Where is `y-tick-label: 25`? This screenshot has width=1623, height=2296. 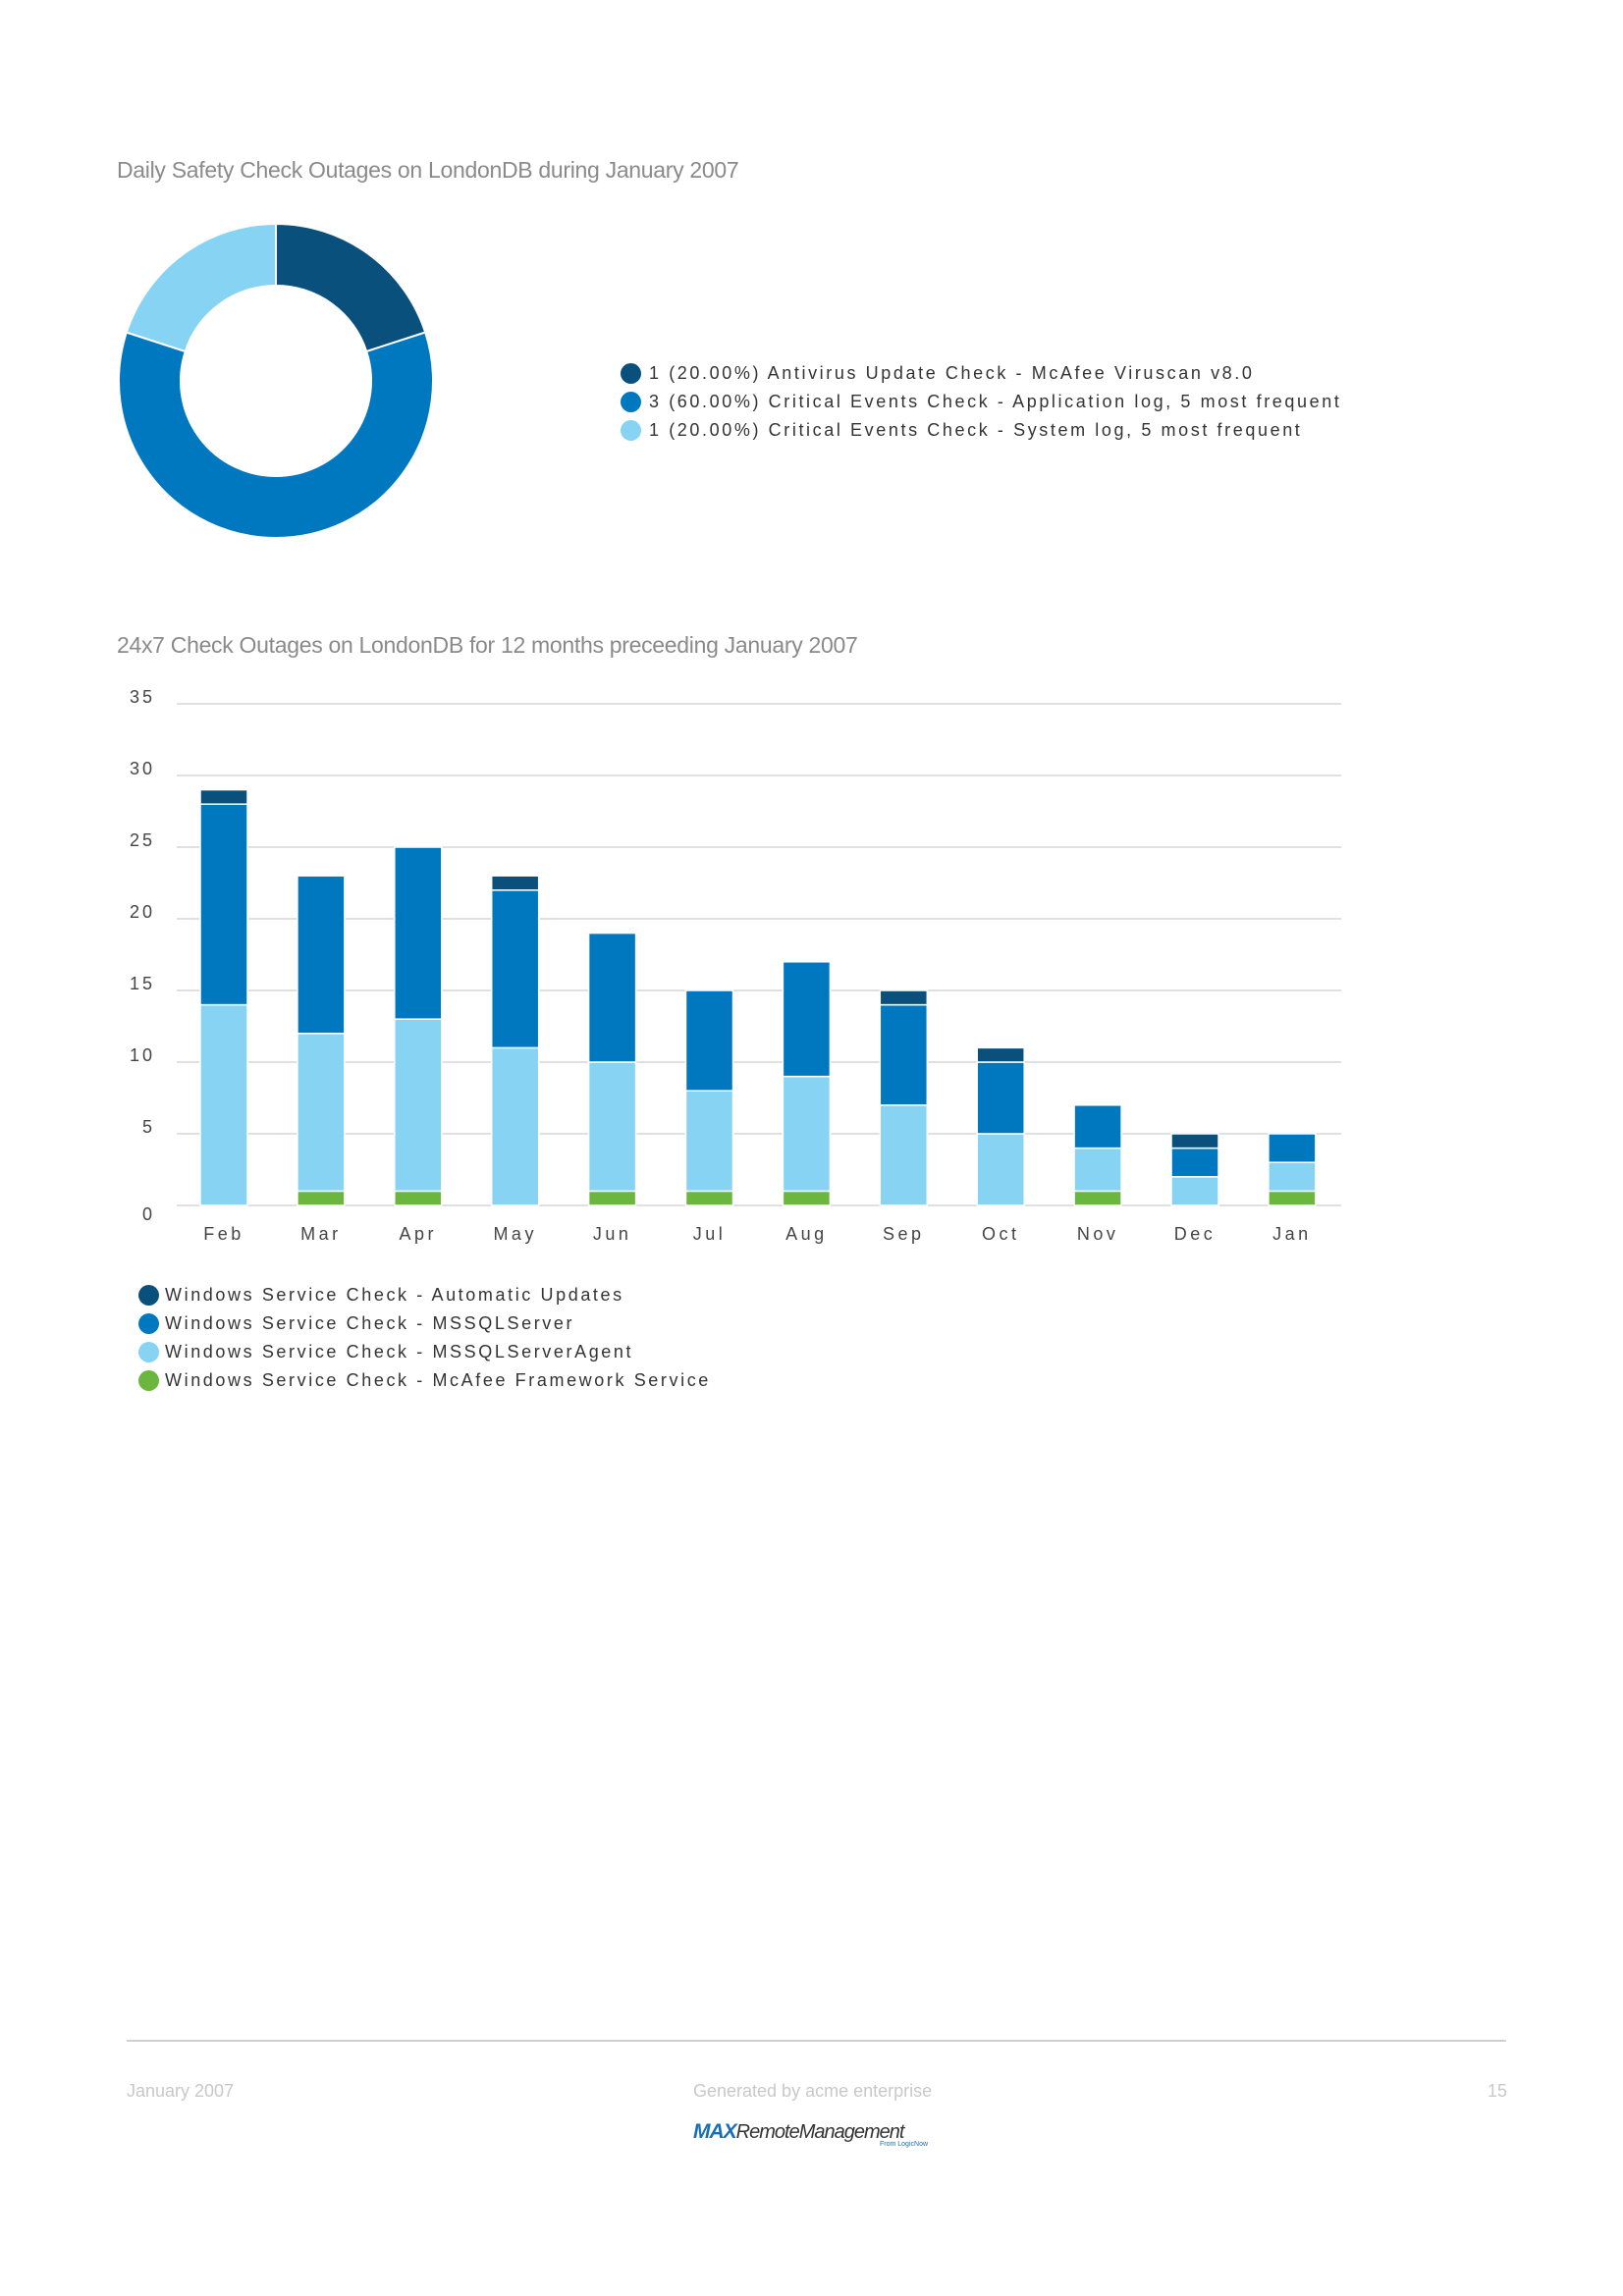 y-tick-label: 25 is located at coordinates (142, 840).